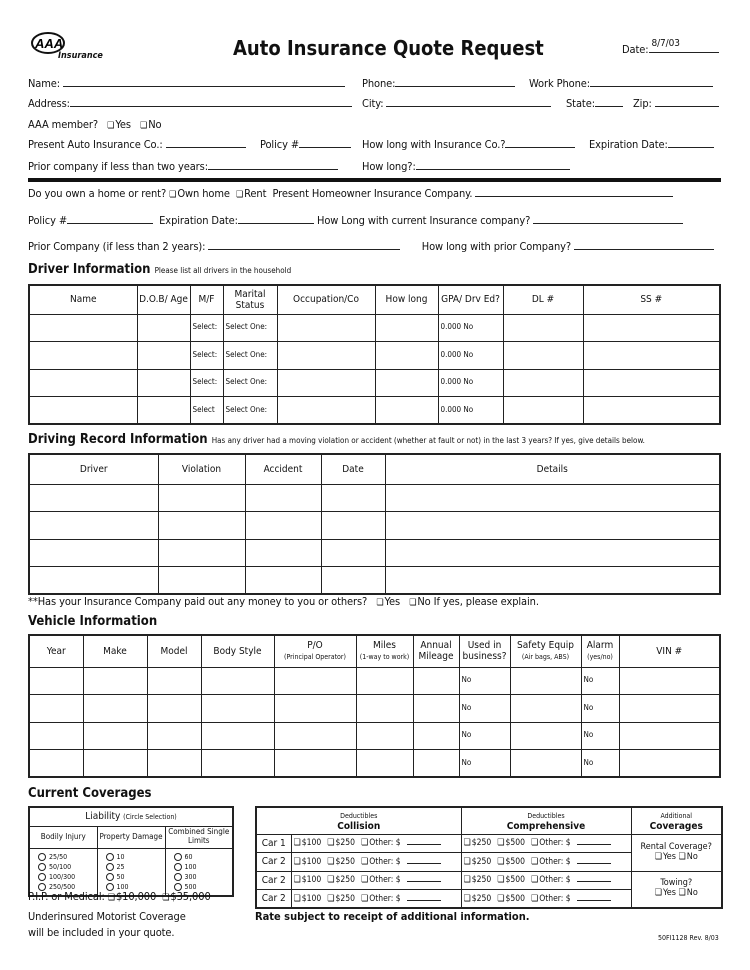  What do you see at coordinates (304, 245) in the screenshot?
I see `home-prior-input` at bounding box center [304, 245].